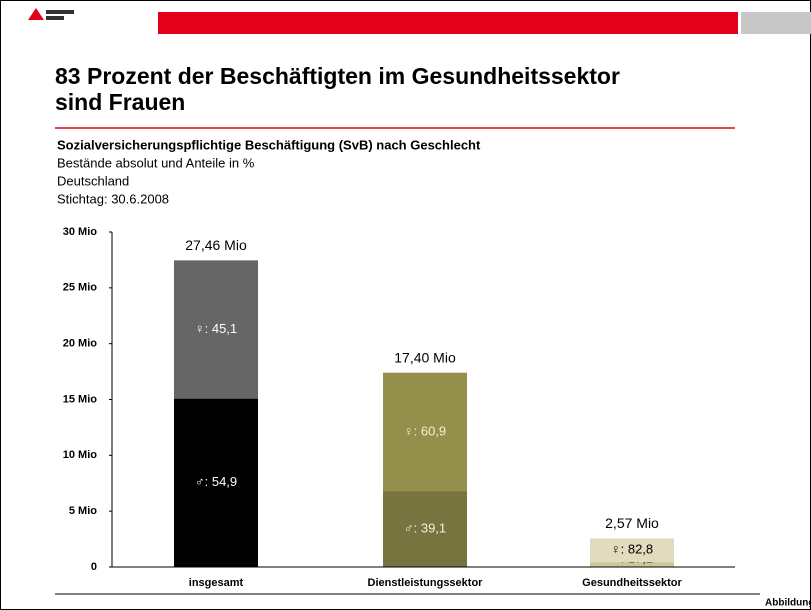  Describe the element at coordinates (776, 23) in the screenshot. I see `header-gray-box` at that location.